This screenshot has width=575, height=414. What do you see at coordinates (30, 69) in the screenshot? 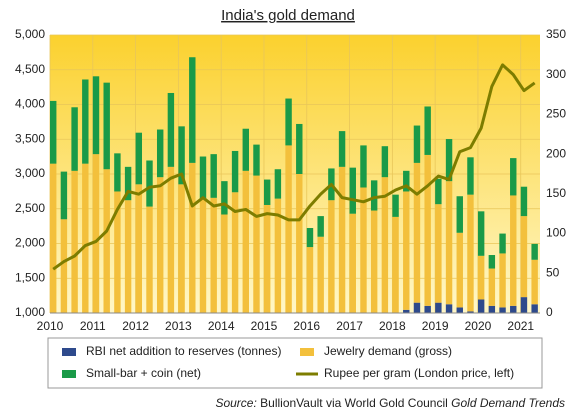
I see `y-tick-label: 4,500` at bounding box center [30, 69].